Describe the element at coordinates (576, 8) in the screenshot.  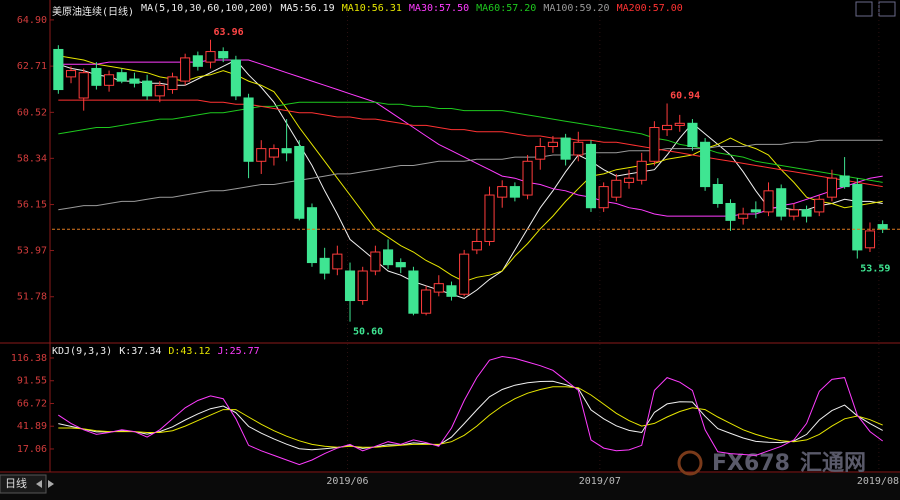
I see `legend-entry: MA100:59.20` at that location.